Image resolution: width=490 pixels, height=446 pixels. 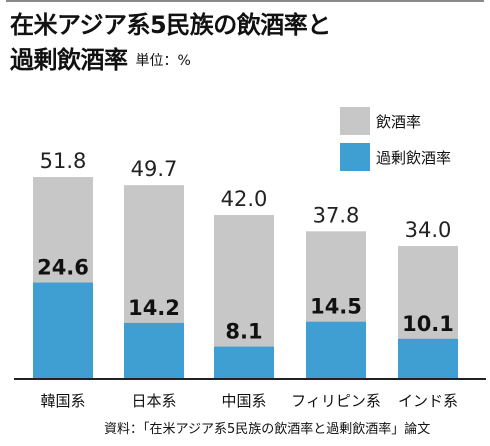 I want to click on label-drinking-2: 42.0, so click(x=244, y=199).